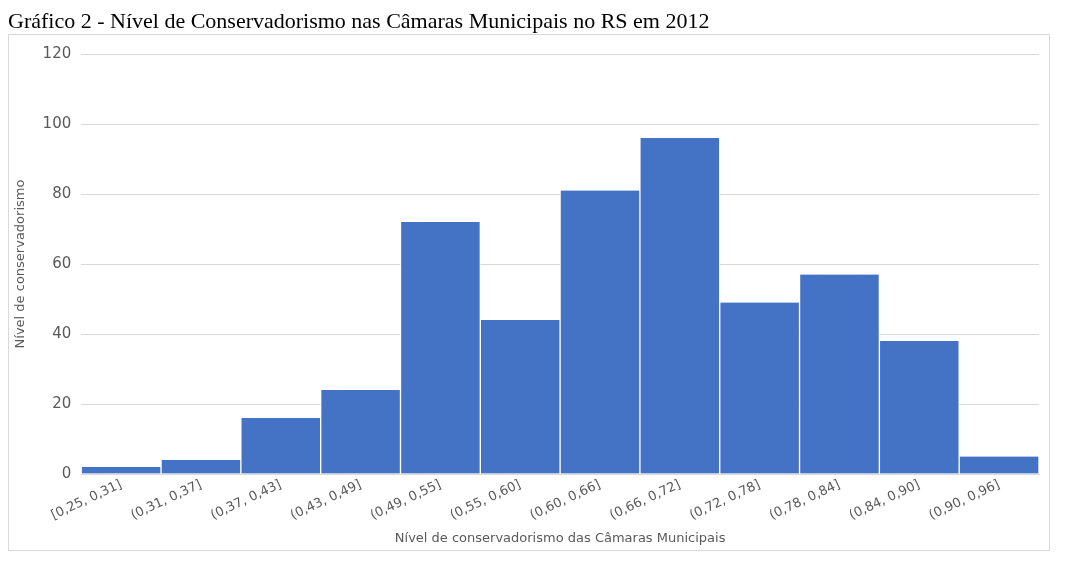  What do you see at coordinates (560, 537) in the screenshot?
I see `x-axis-title: Nível de conservadorismo das Câmaras Municipais` at bounding box center [560, 537].